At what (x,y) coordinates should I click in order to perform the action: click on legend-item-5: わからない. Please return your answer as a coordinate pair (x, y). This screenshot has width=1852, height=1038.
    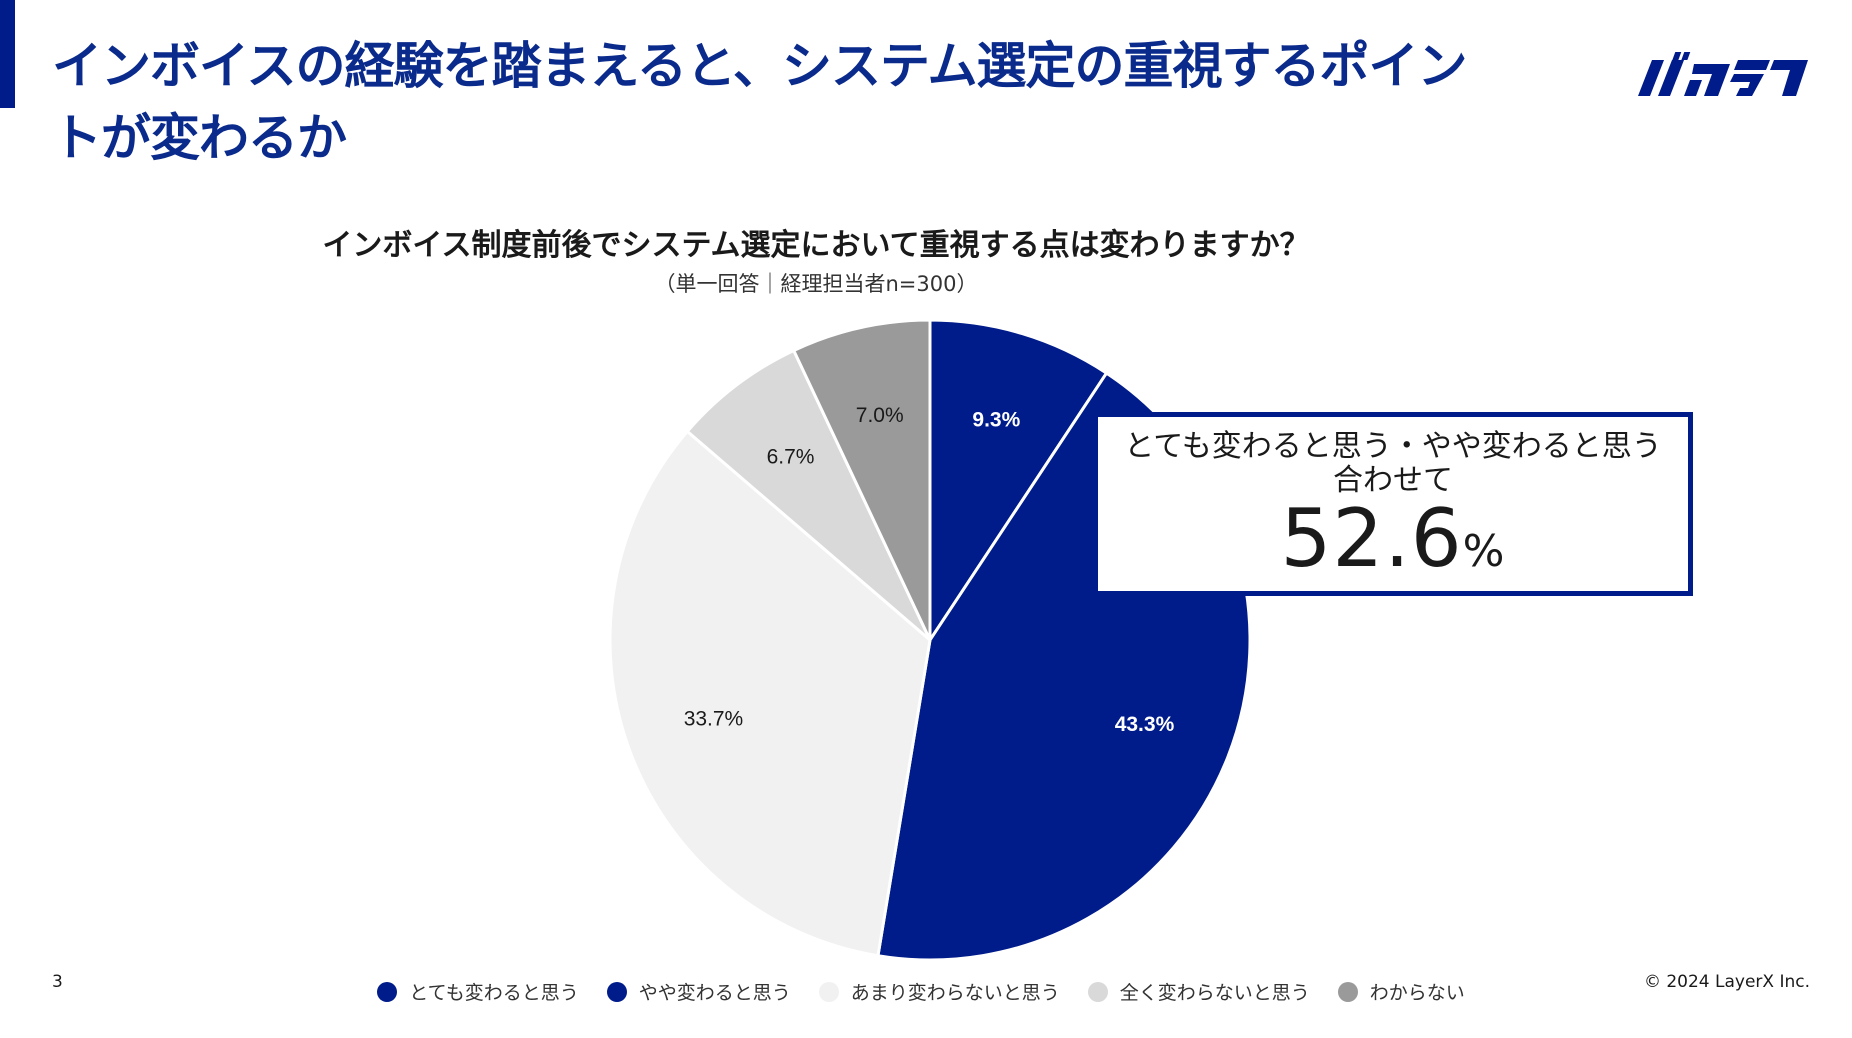
    Looking at the image, I should click on (1401, 991).